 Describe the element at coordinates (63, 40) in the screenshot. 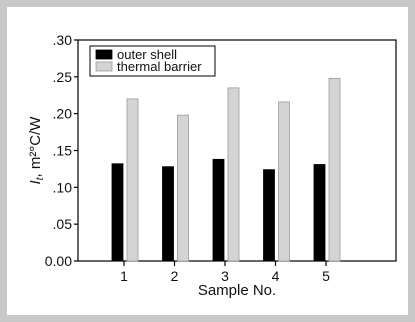

I see `y-tick-label: .30` at that location.